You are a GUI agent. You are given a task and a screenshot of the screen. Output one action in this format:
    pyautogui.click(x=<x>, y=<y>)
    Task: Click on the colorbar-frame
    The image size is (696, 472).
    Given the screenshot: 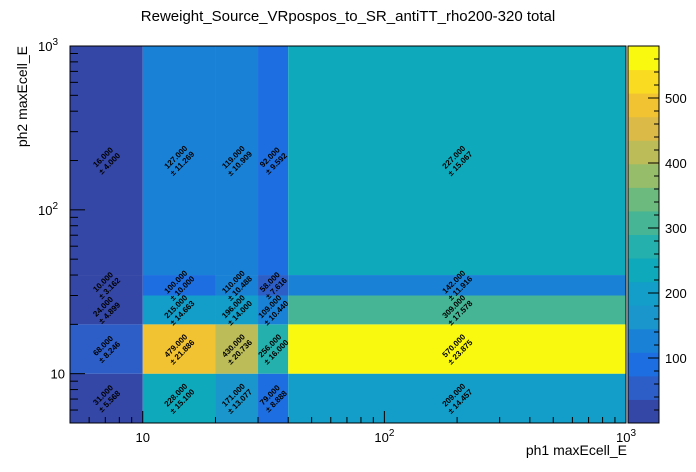 What is the action you would take?
    pyautogui.click(x=643, y=234)
    